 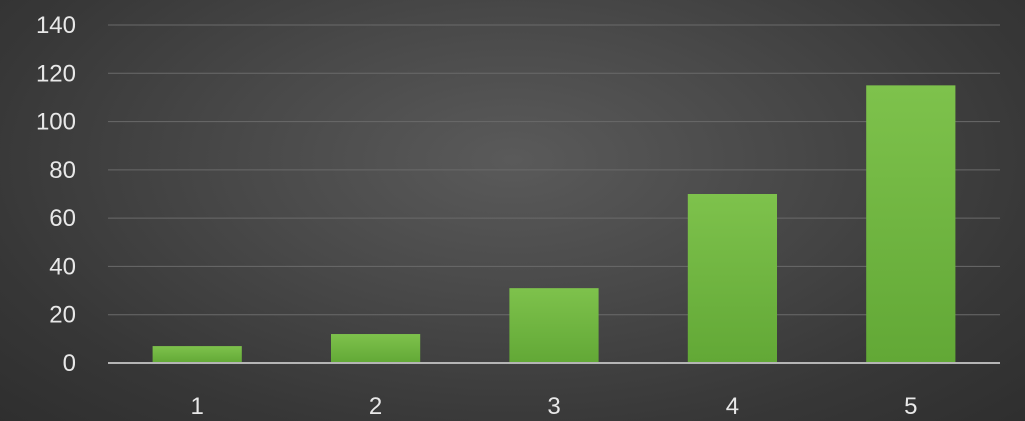 What do you see at coordinates (62, 218) in the screenshot?
I see `y-tick-label: 60` at bounding box center [62, 218].